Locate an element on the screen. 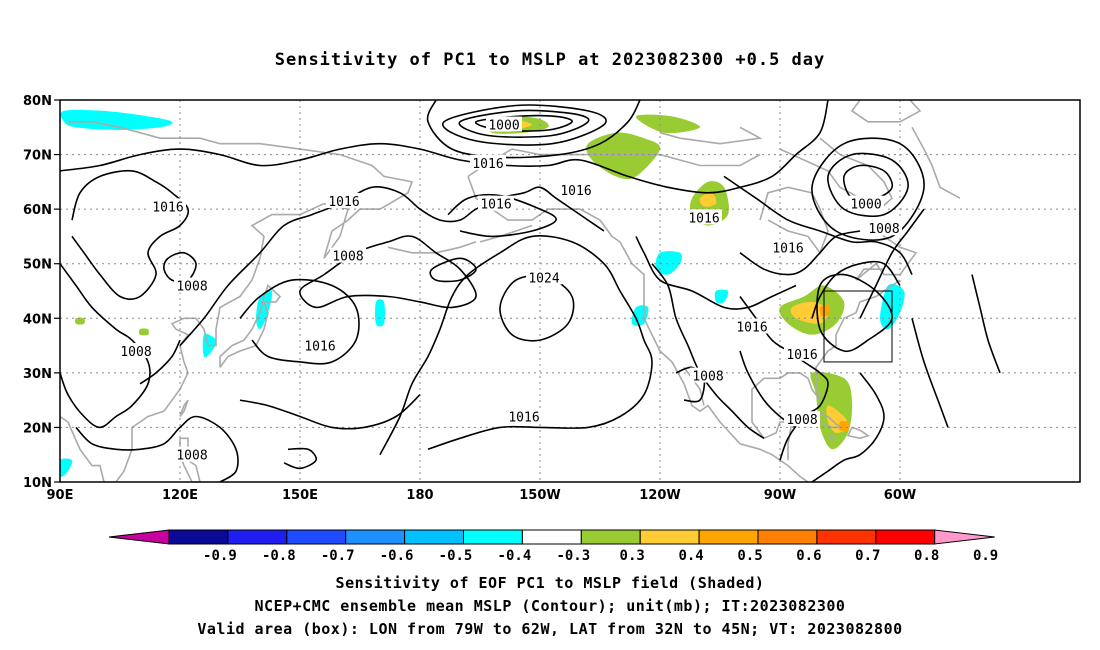  colorbar-label: 0.4 is located at coordinates (690, 556).